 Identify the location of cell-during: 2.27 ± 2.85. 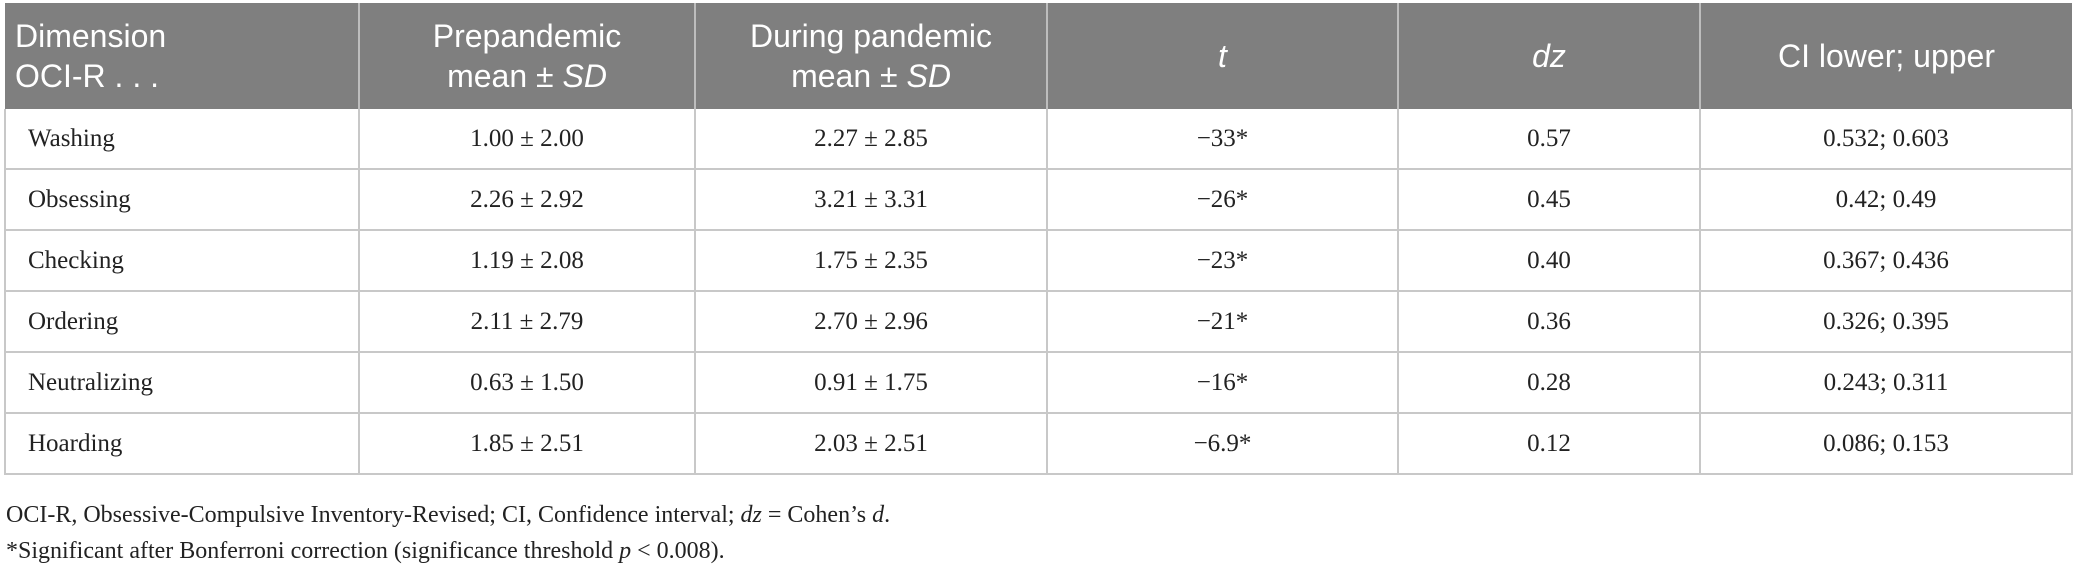
(871, 139).